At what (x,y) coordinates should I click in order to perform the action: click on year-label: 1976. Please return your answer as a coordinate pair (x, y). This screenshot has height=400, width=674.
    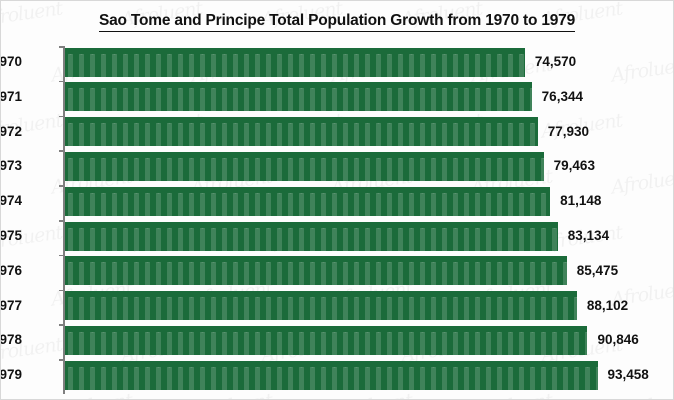
    Looking at the image, I should click on (11, 270).